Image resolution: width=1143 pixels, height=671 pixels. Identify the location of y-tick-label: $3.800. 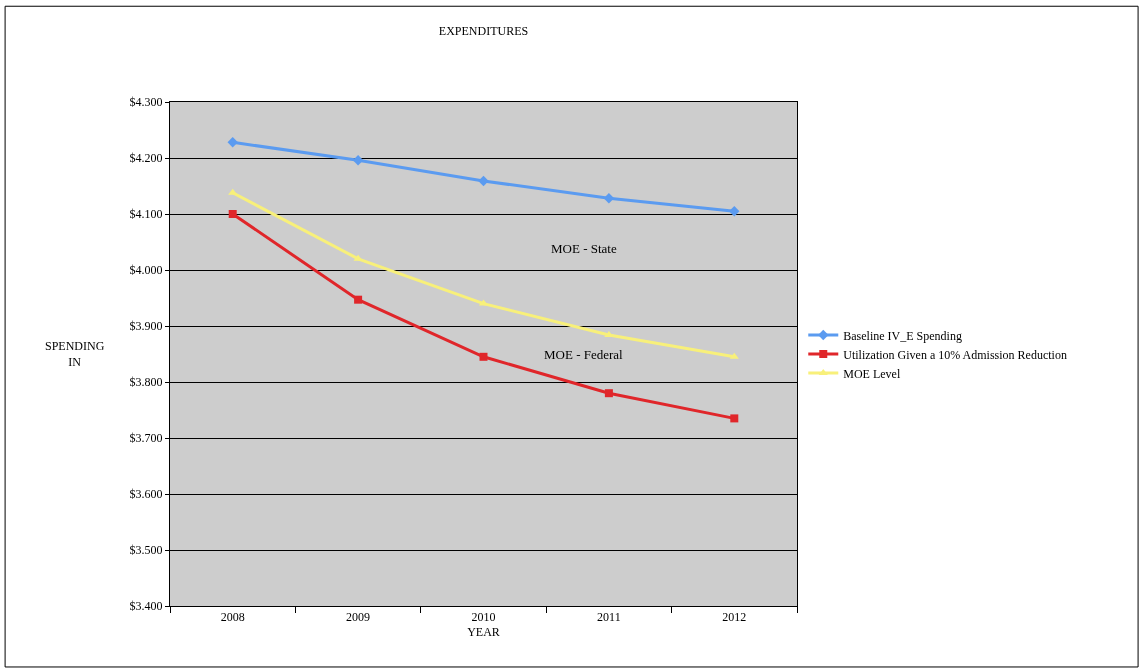
(146, 382).